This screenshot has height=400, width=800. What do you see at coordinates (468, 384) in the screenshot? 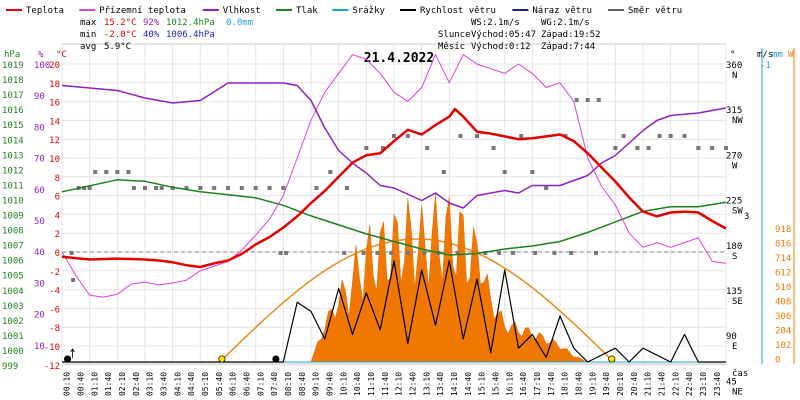
I see `tick-time: 14:40` at bounding box center [468, 384].